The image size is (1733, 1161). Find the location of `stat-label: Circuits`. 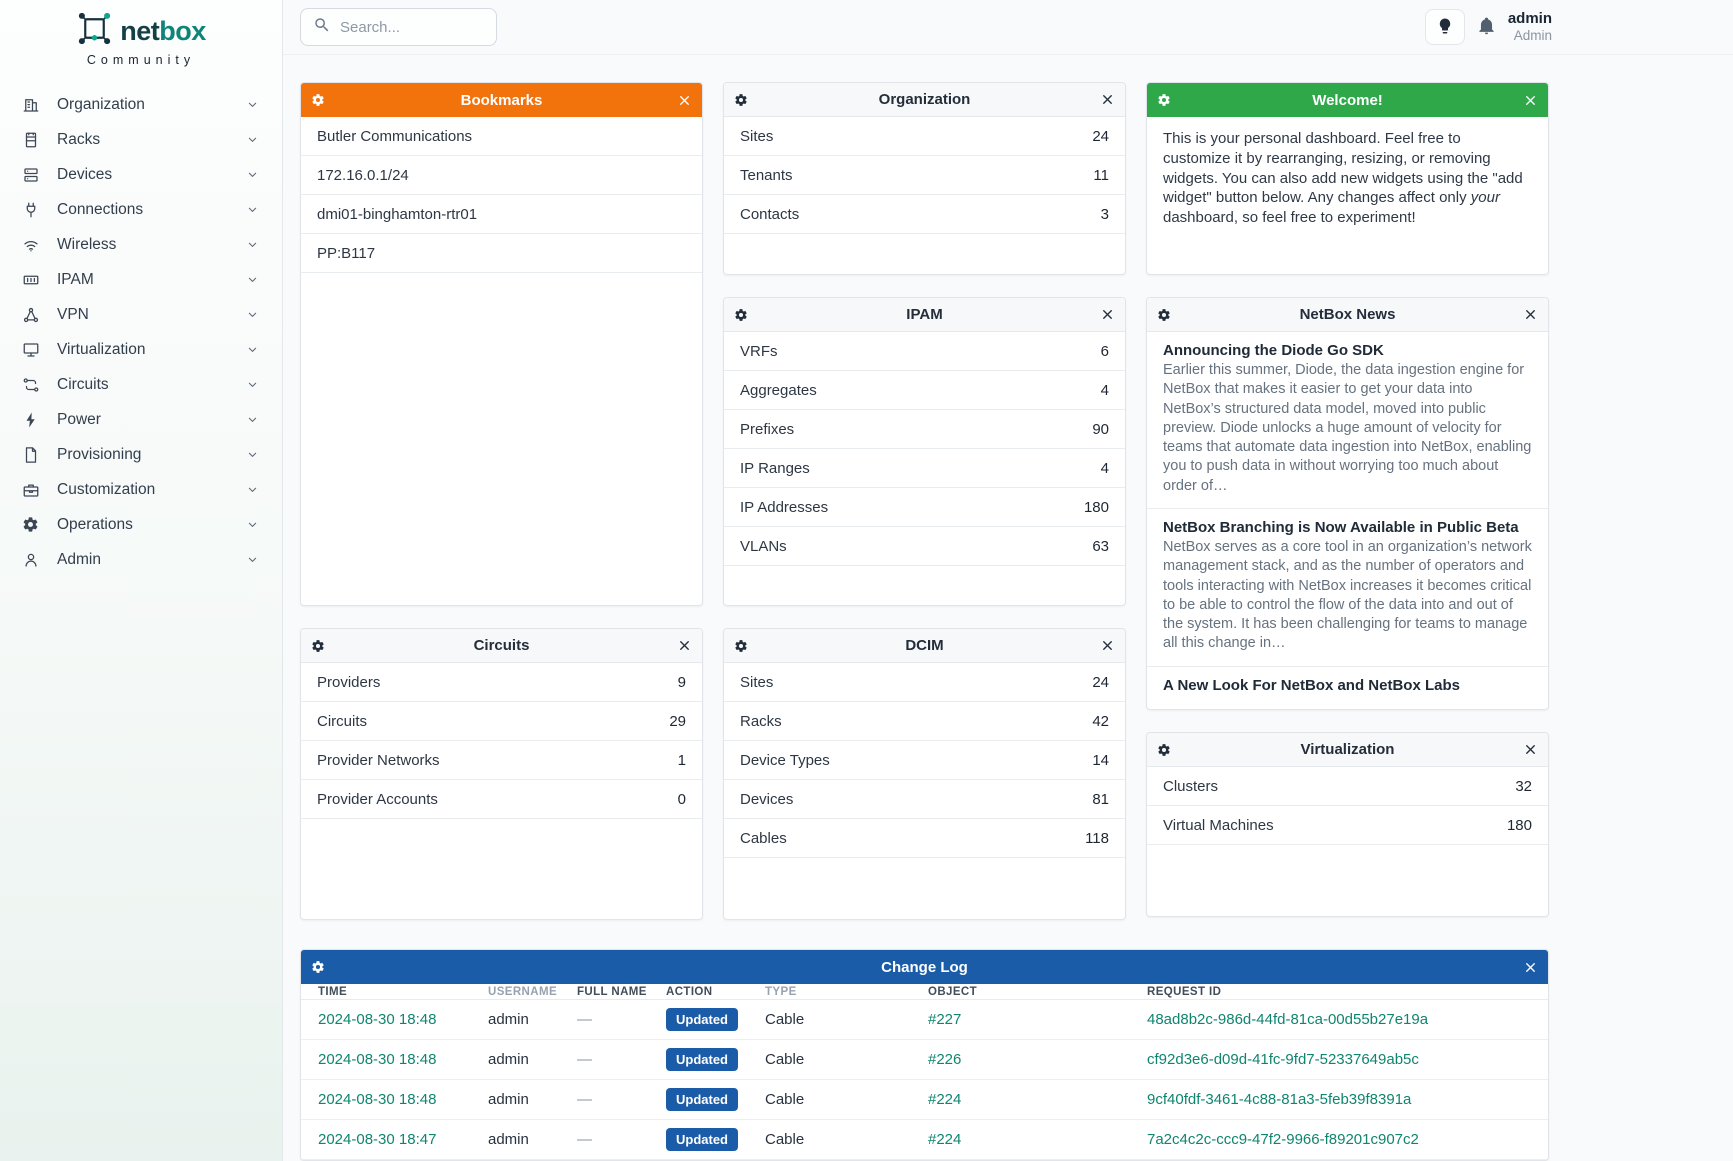

stat-label: Circuits is located at coordinates (342, 721).